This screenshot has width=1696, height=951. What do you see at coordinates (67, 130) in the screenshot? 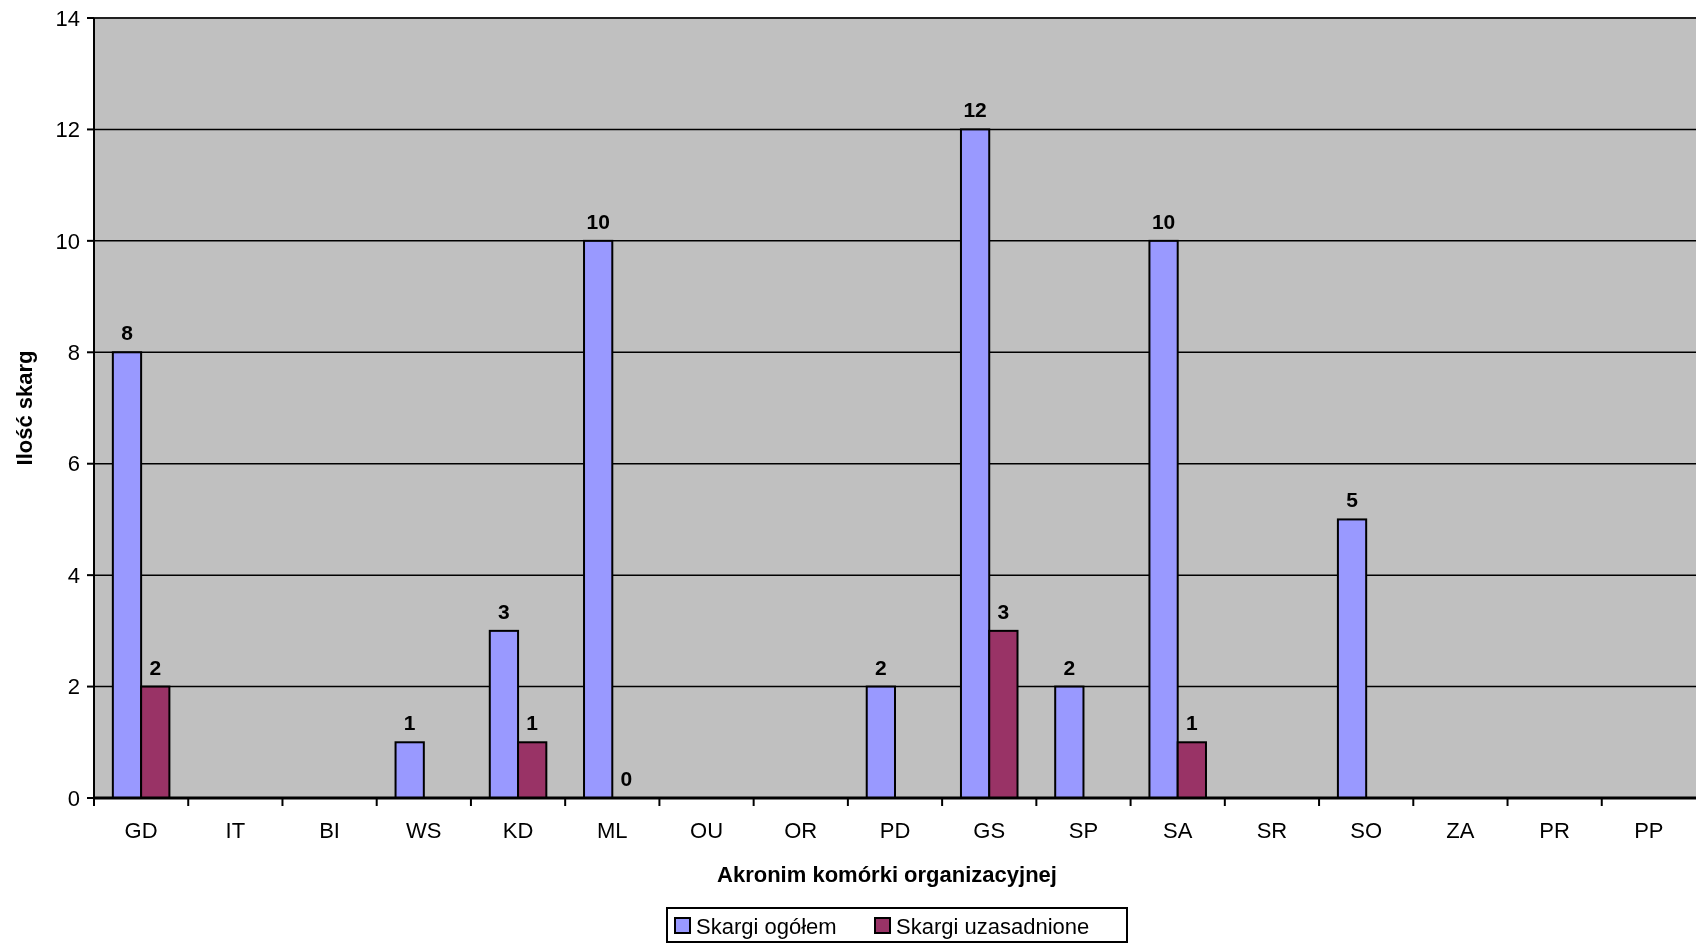
I see `y-tick-label: 12` at bounding box center [67, 130].